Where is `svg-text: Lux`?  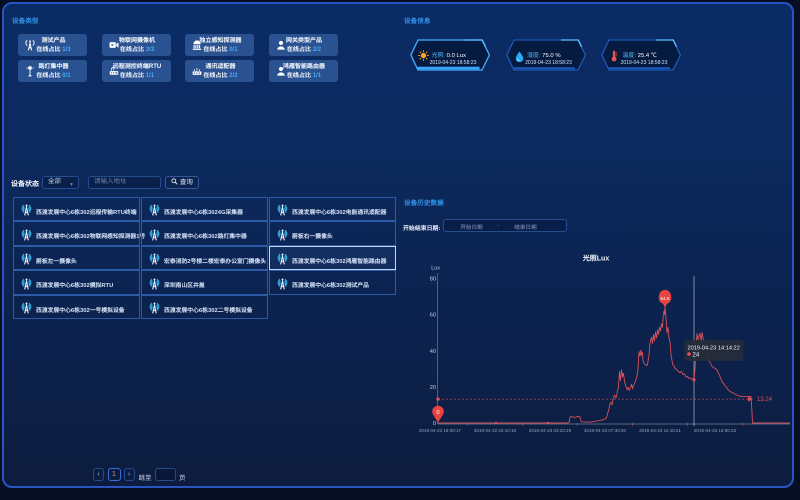
svg-text: Lux is located at coordinates (435, 269).